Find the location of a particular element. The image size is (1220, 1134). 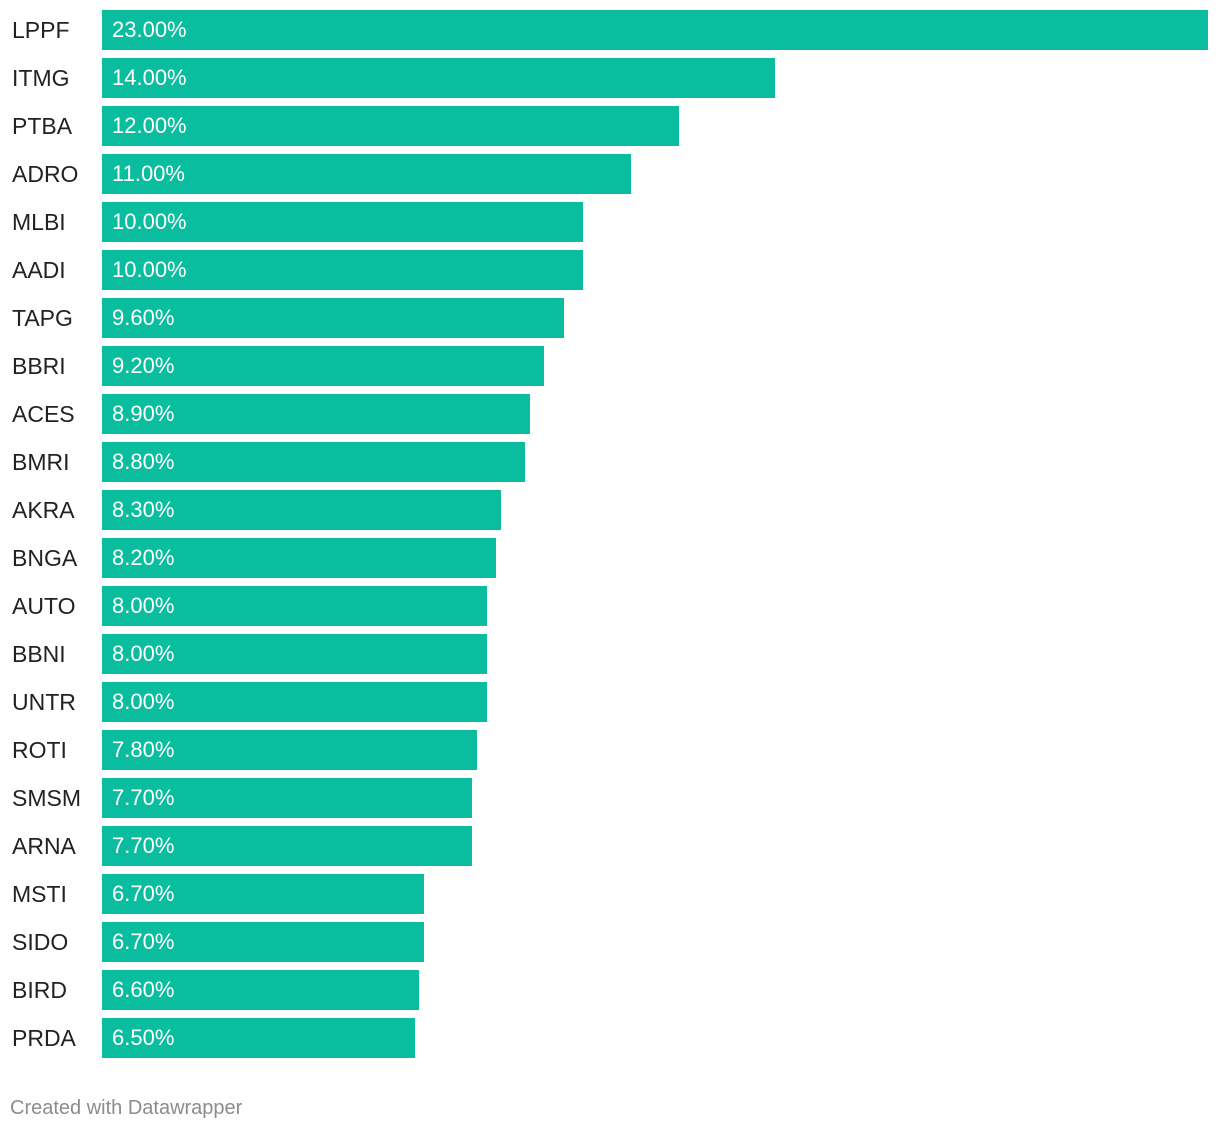

category-label: BBNI is located at coordinates (39, 654).